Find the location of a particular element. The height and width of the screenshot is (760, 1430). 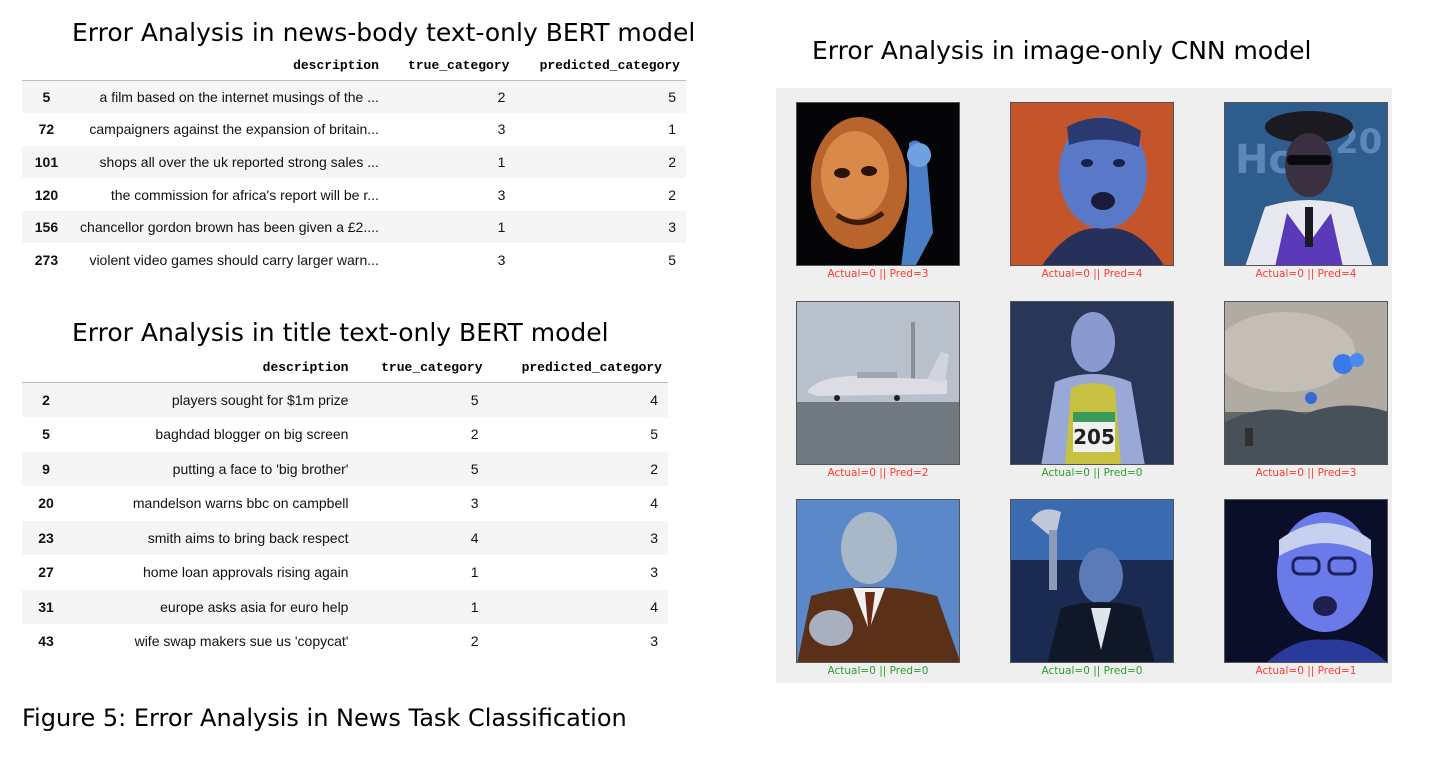

grid-cell-1: Actual=0 || Pred=3 is located at coordinates (878, 191).